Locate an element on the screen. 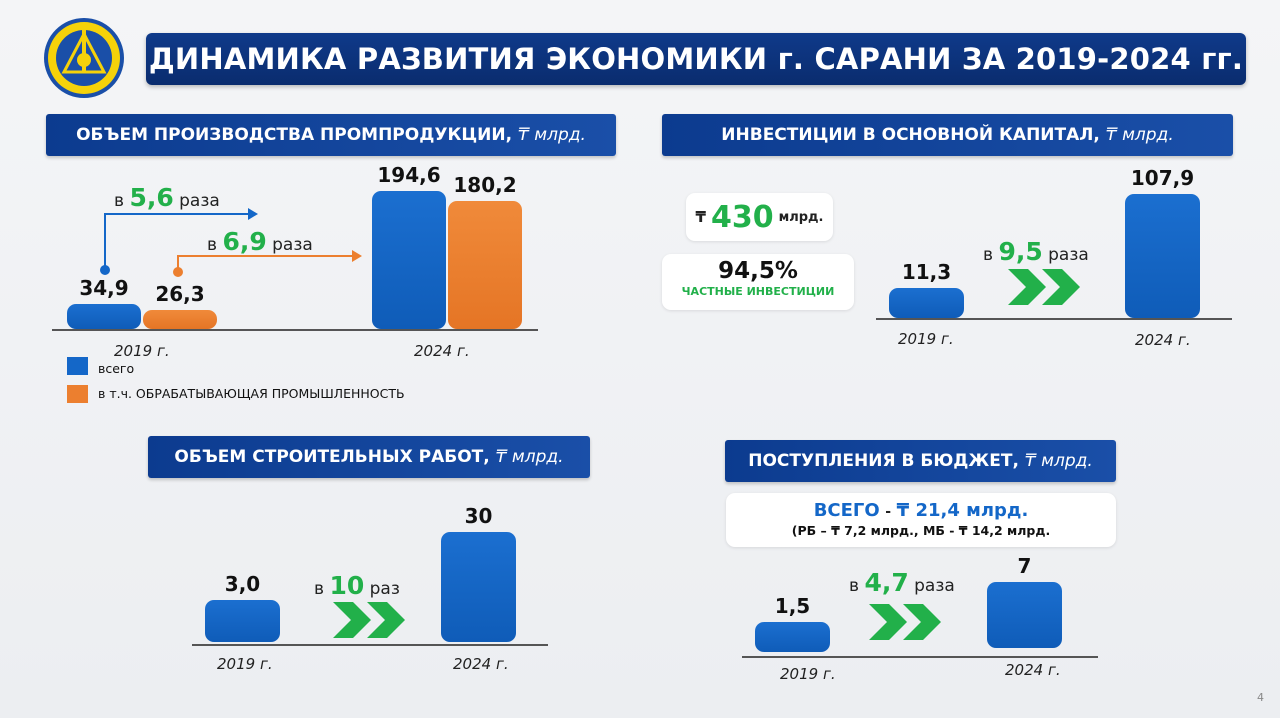 The image size is (1280, 718). industrial-output-unit: ₸ млрд. is located at coordinates (552, 135).